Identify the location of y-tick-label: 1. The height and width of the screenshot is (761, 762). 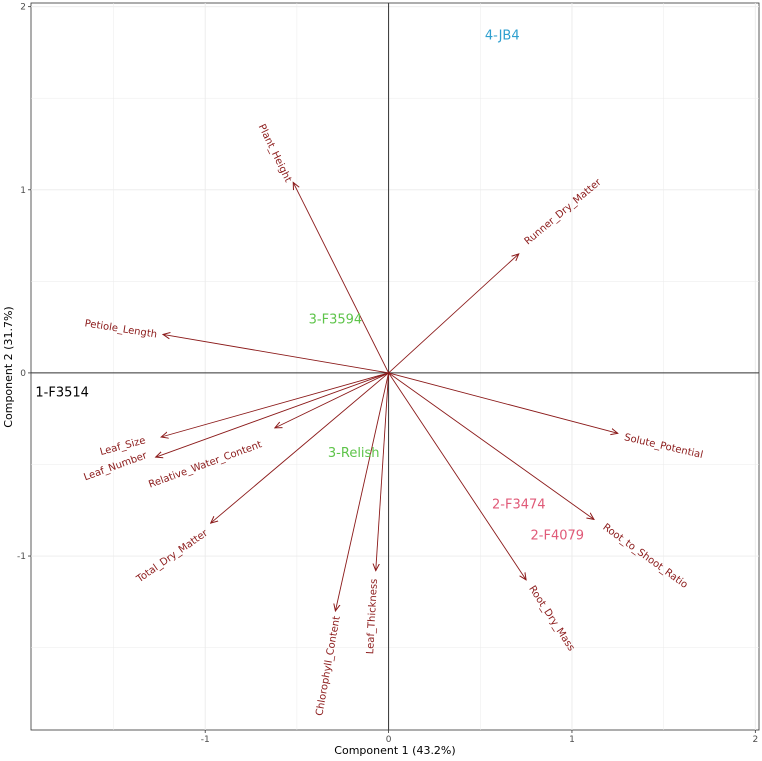
(23, 191).